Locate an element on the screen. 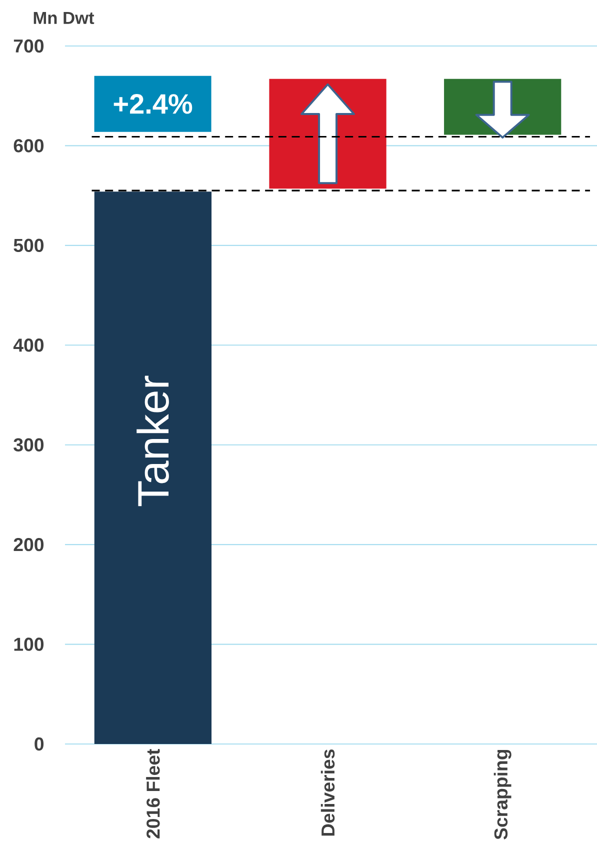 This screenshot has height=866, width=597. annotation: Tanker is located at coordinates (152, 441).